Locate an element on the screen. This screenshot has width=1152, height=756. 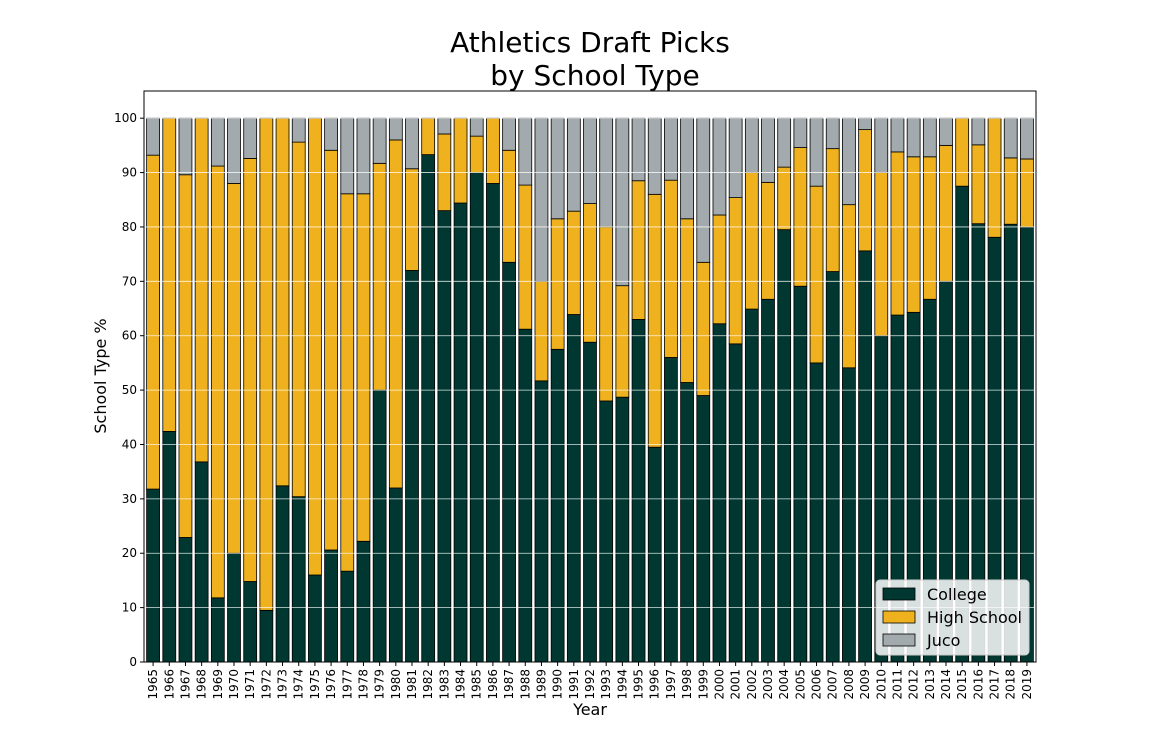
bar-college-1979 is located at coordinates (379, 526).